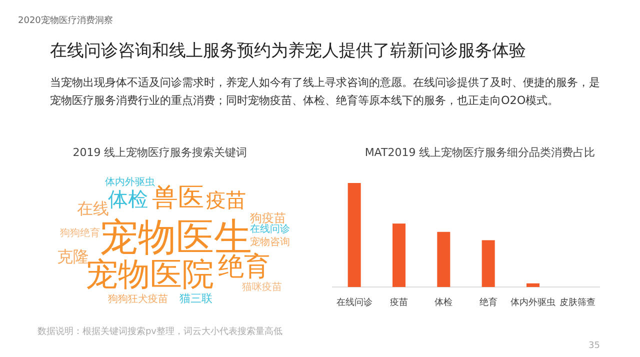 This screenshot has height=357, width=640. I want to click on text: 宠物咨询, so click(270, 242).